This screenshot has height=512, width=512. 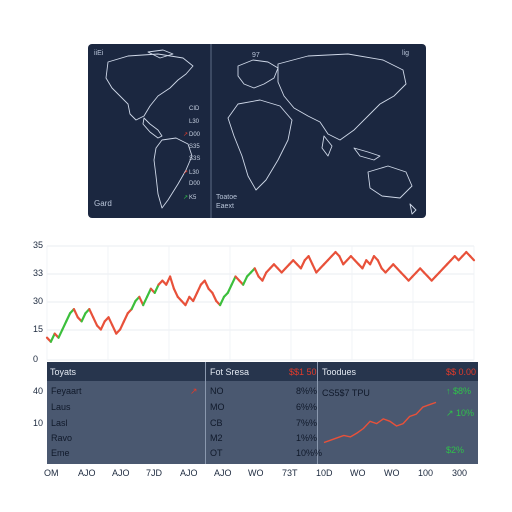 I want to click on table-row-pct: 8%%, so click(x=307, y=391).